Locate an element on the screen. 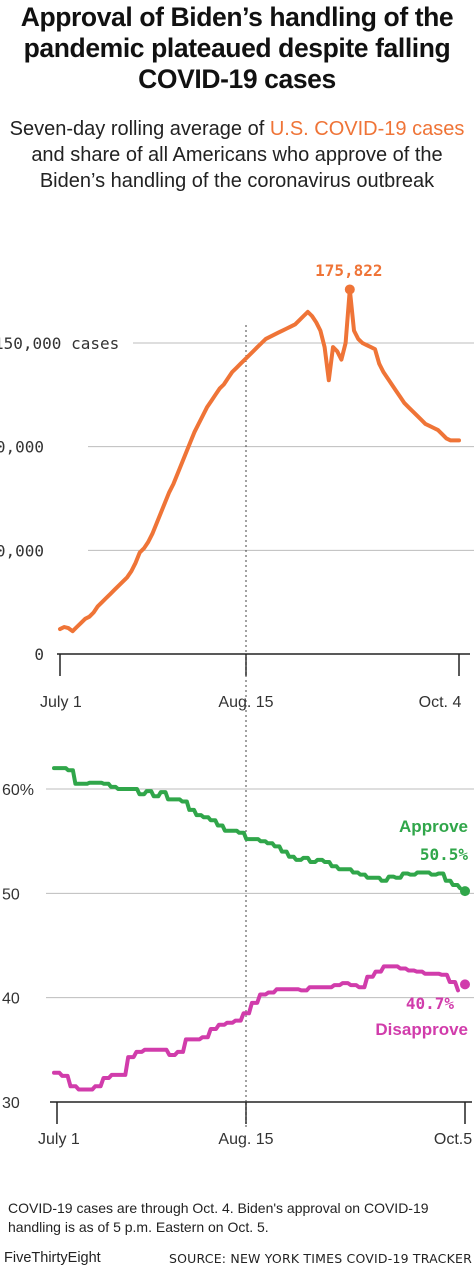 This screenshot has height=1279, width=474. approve-end-marker is located at coordinates (465, 891).